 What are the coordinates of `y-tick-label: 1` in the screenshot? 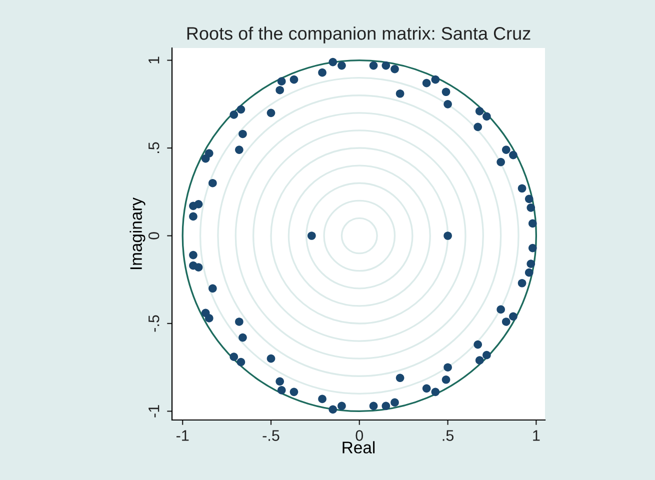 It's located at (154, 60).